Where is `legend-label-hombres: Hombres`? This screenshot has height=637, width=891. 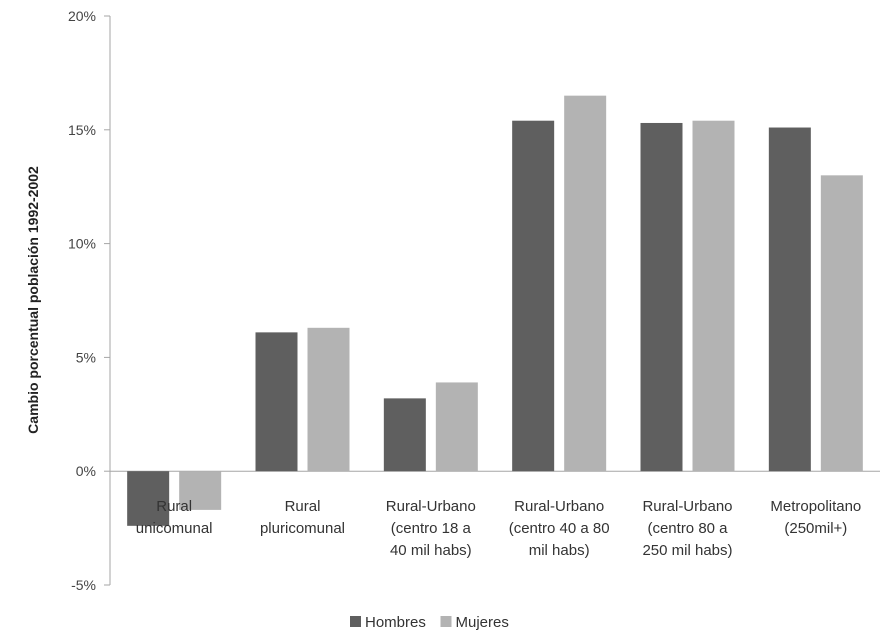 legend-label-hombres: Hombres is located at coordinates (395, 622).